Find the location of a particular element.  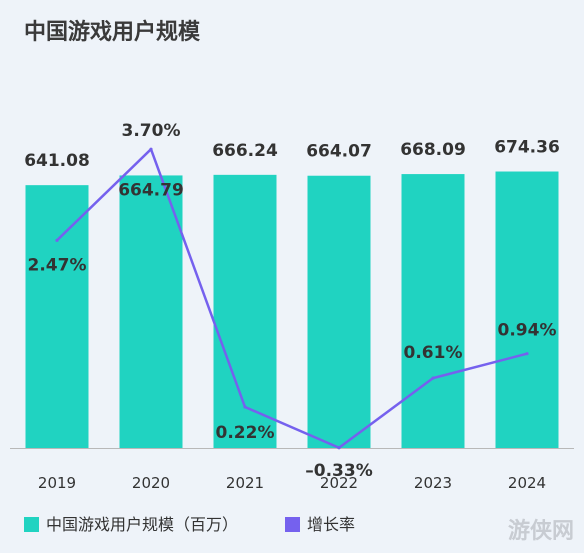

bar-value-label: 666.24 is located at coordinates (245, 151).